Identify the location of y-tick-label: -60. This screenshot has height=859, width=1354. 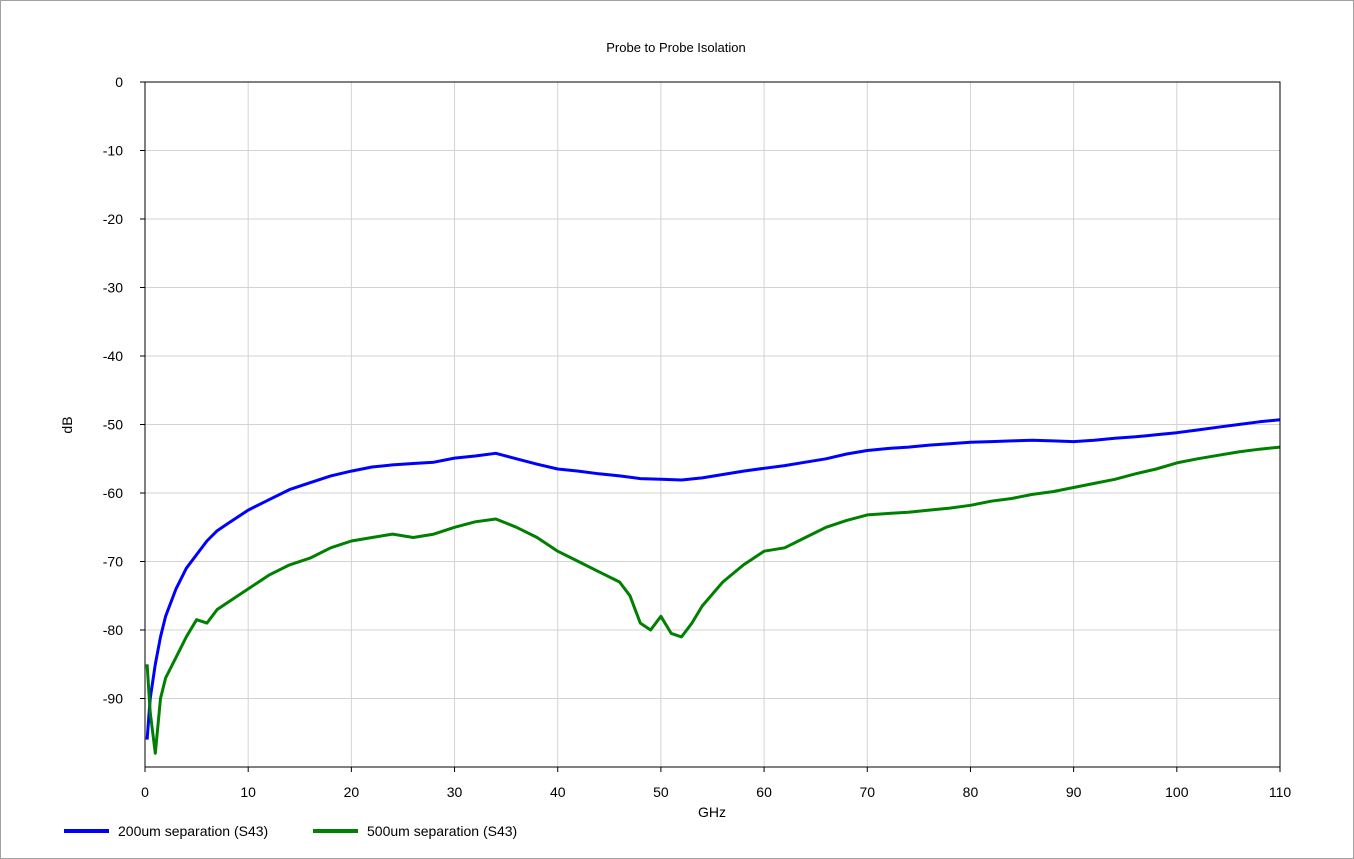
(113, 493).